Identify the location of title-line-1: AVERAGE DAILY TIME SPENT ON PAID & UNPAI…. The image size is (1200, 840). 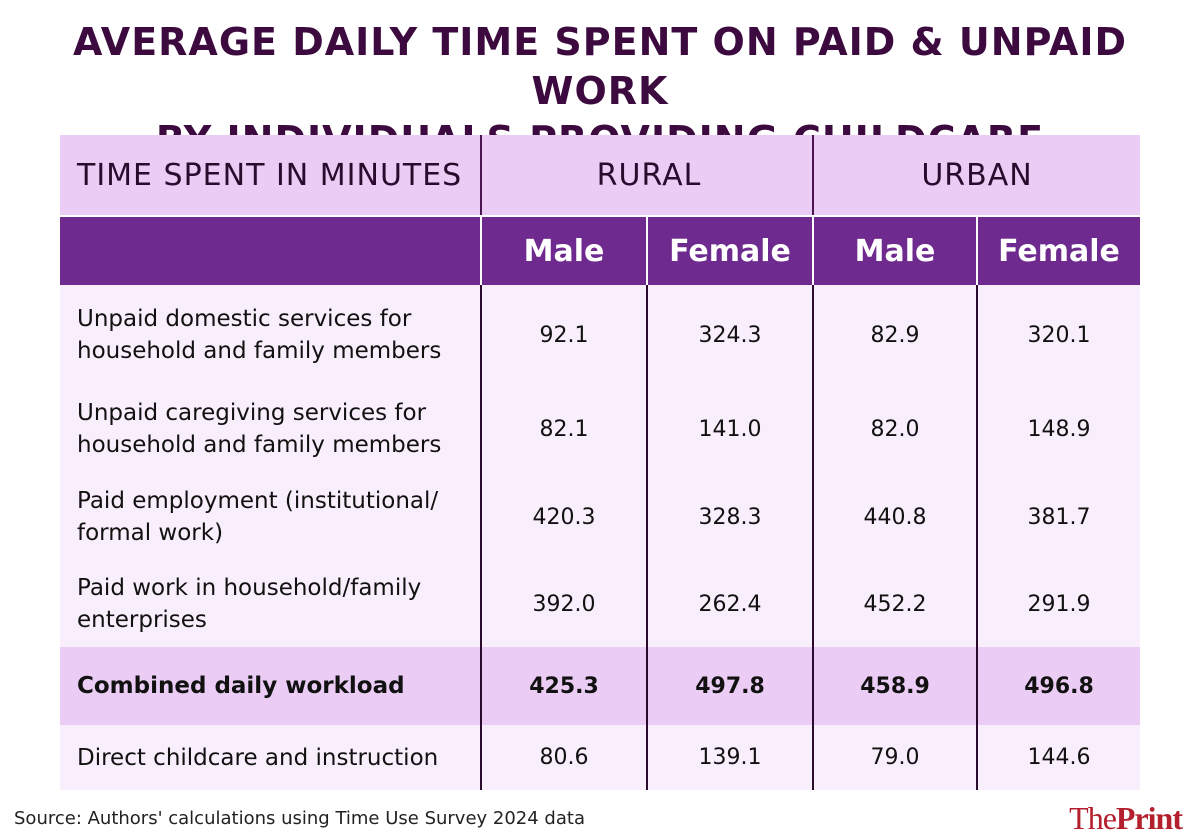
(600, 66).